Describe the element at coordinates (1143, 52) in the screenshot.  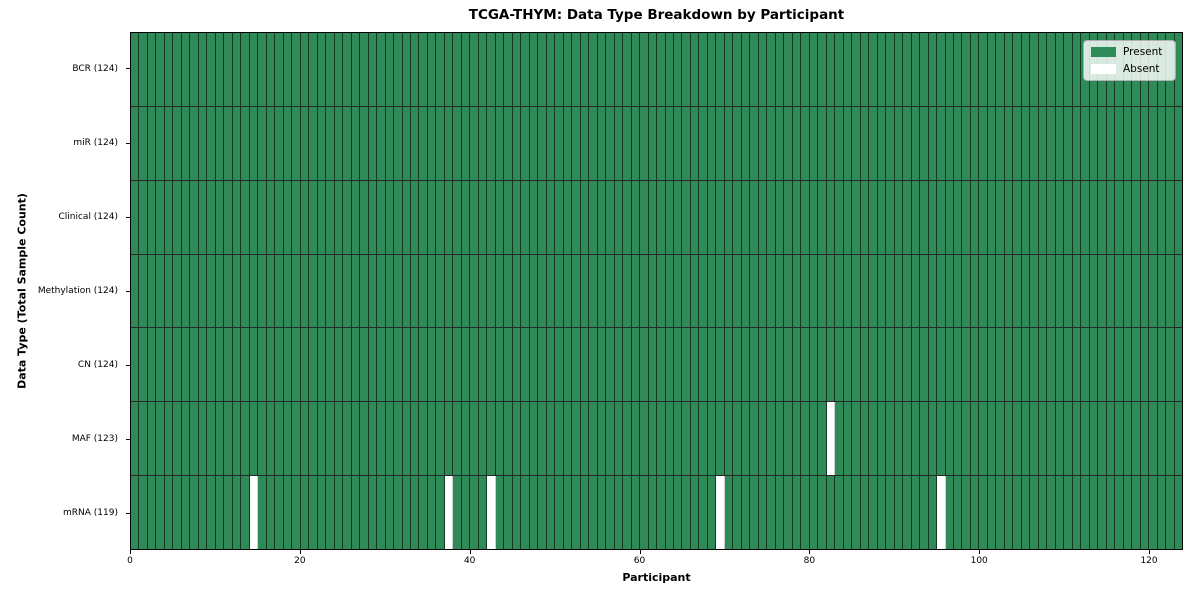
I see `legend-label: Present` at that location.